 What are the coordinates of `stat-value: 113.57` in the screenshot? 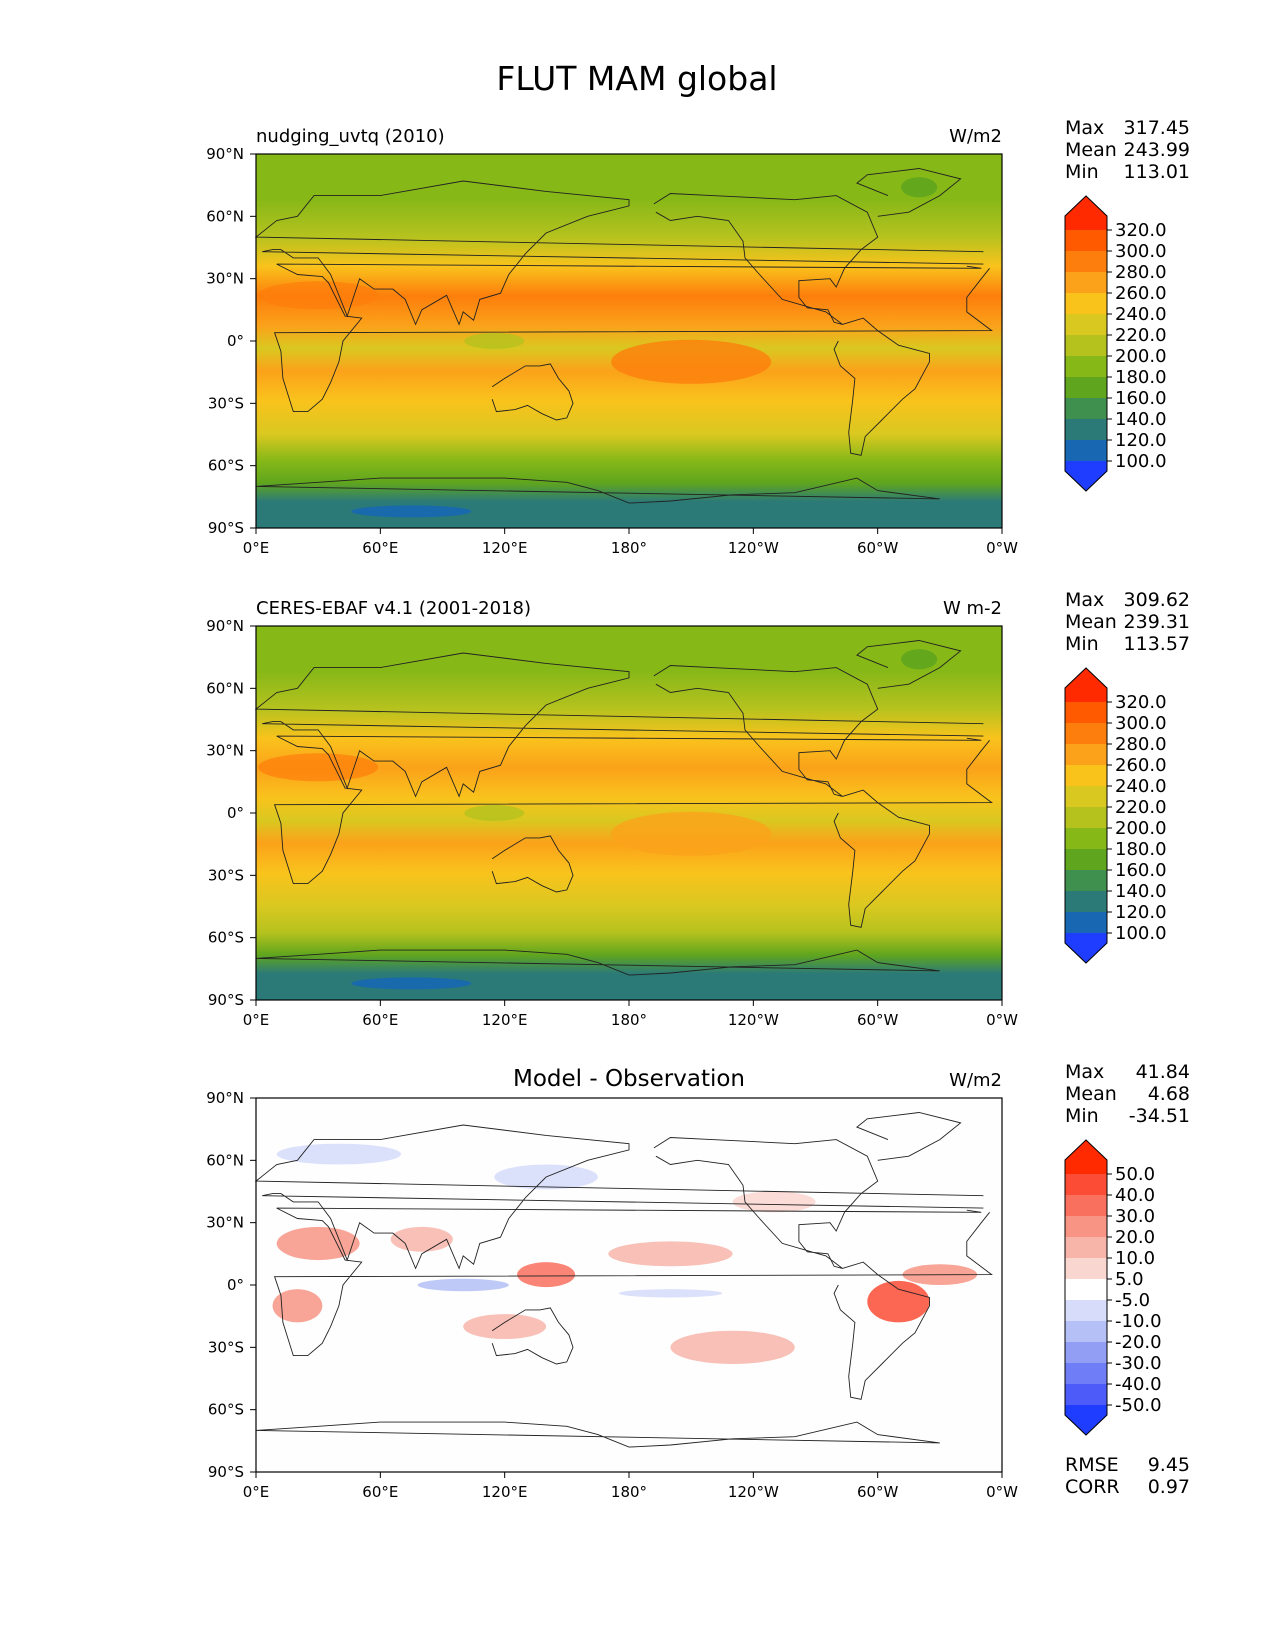 It's located at (1157, 644).